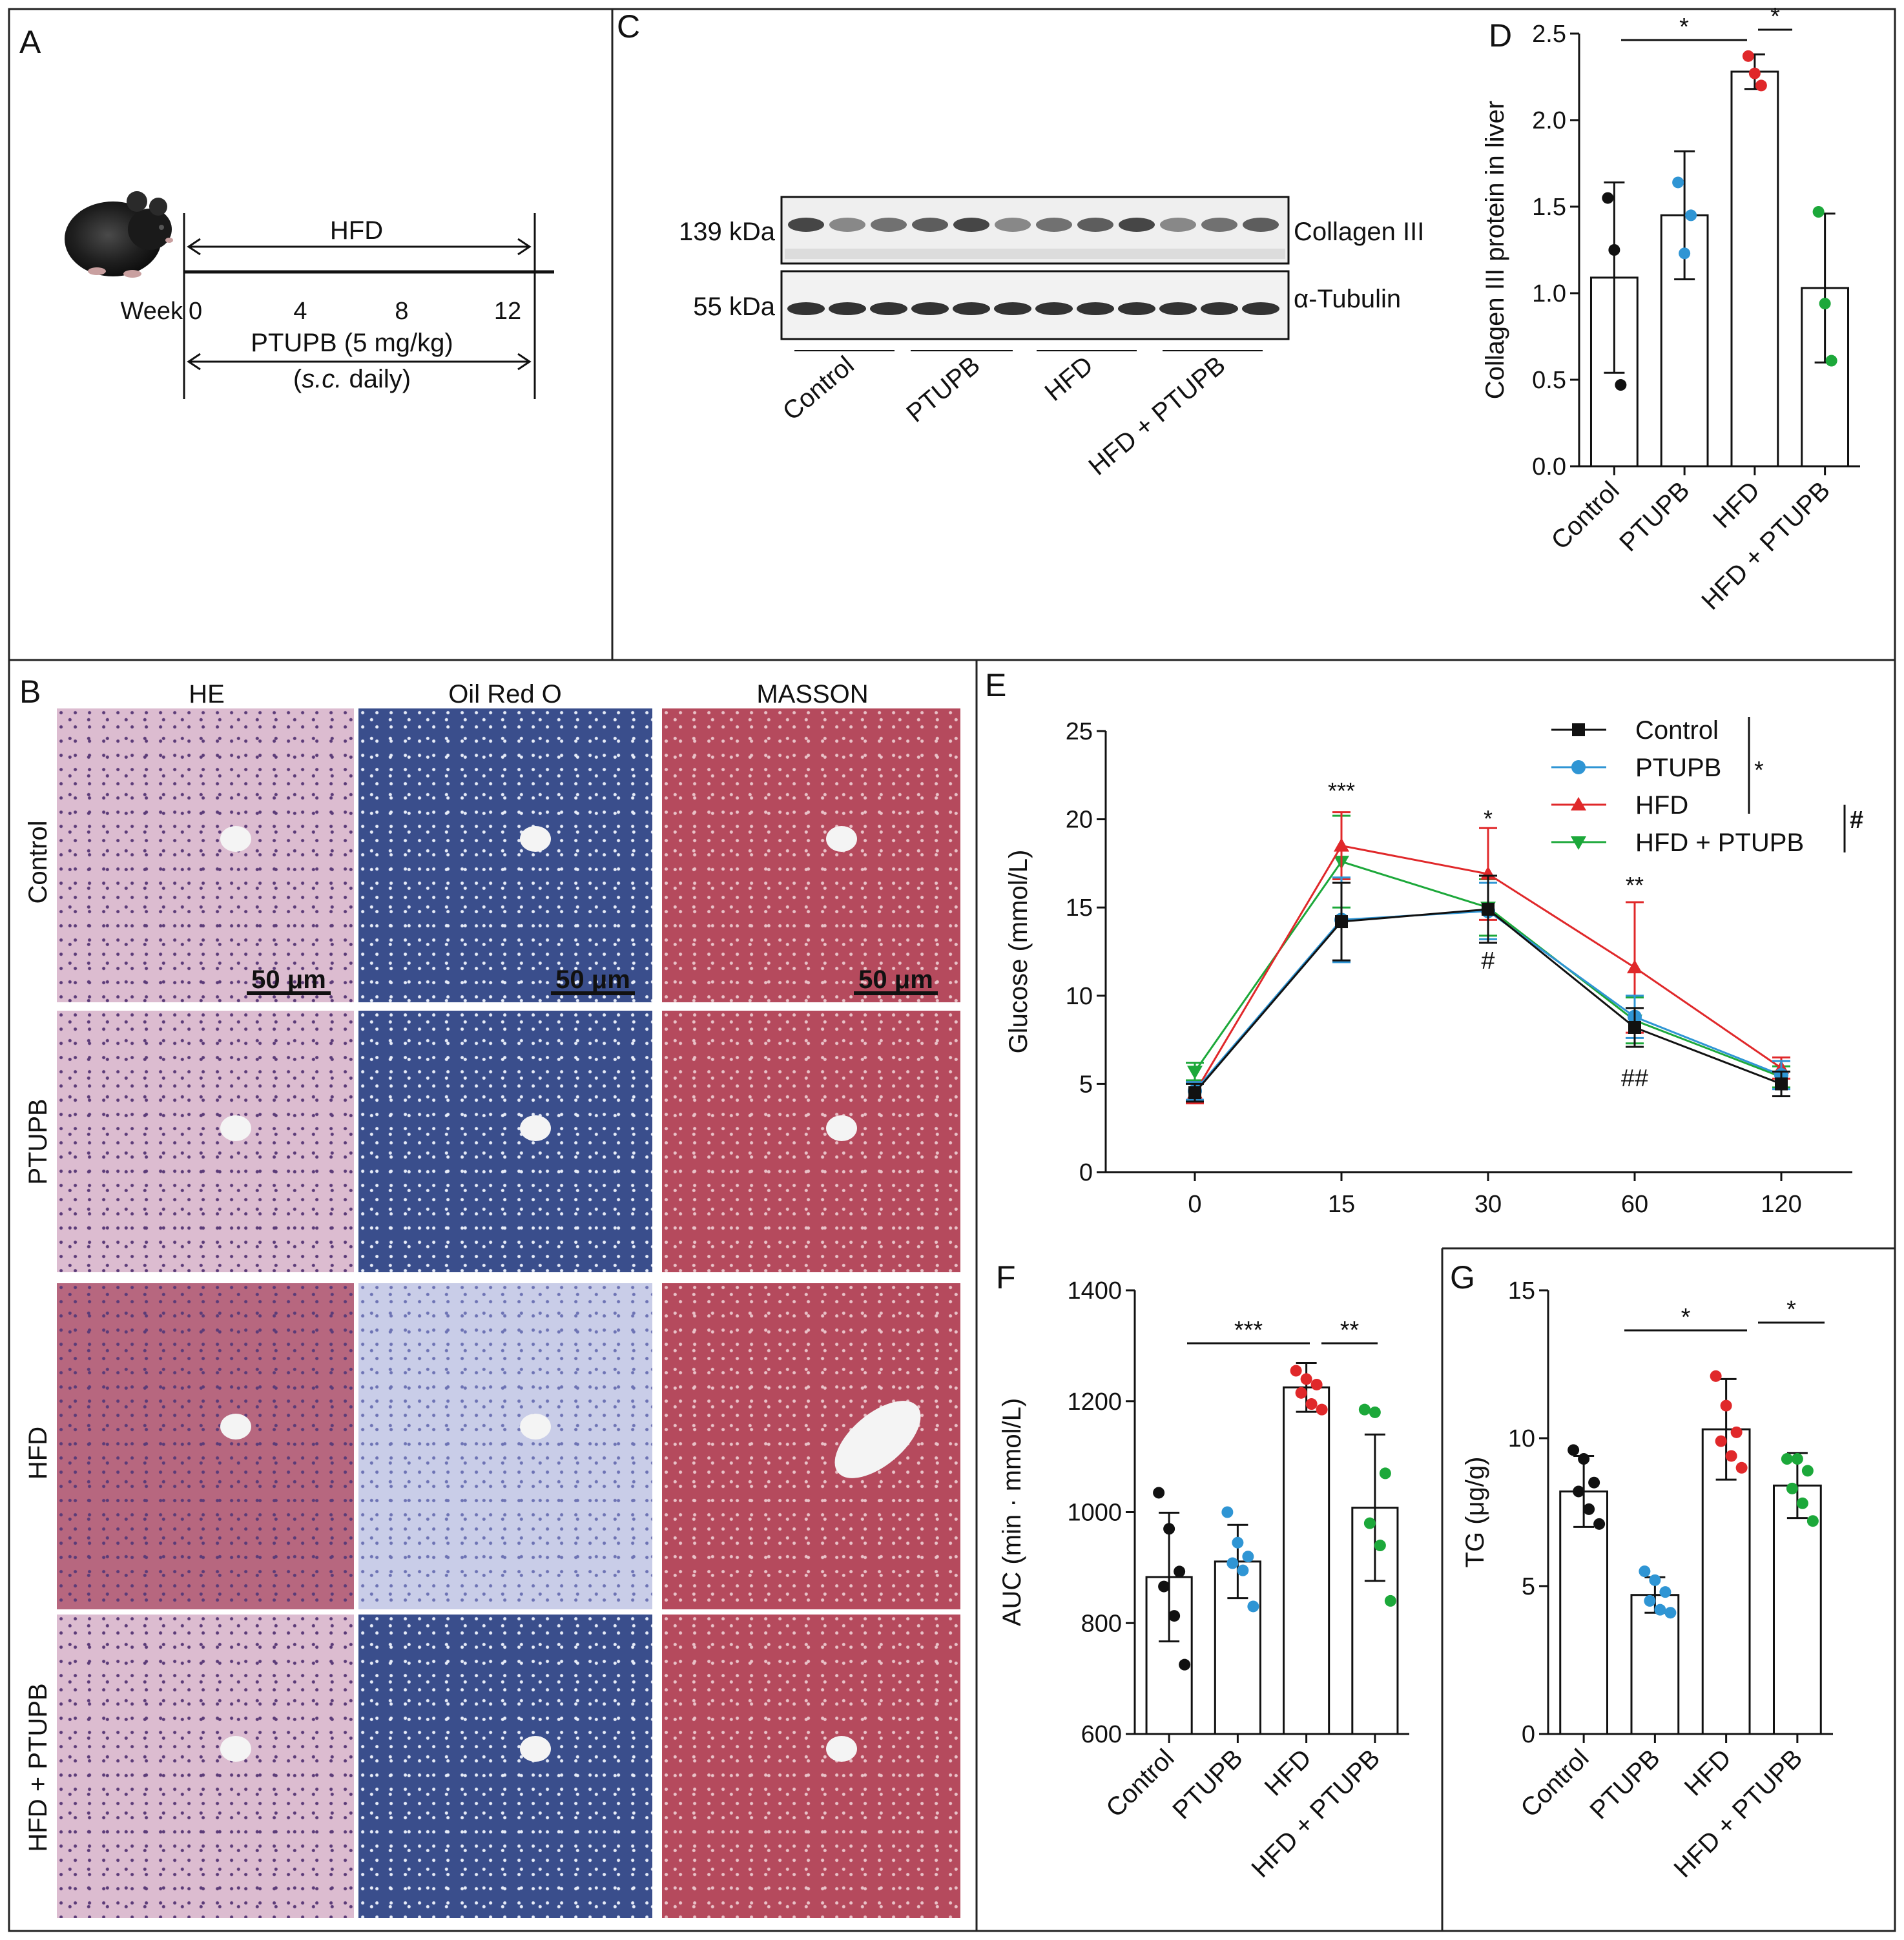 This screenshot has height=1940, width=1904. Describe the element at coordinates (1549, 207) in the screenshot. I see `y-tick-label: 1.5` at that location.